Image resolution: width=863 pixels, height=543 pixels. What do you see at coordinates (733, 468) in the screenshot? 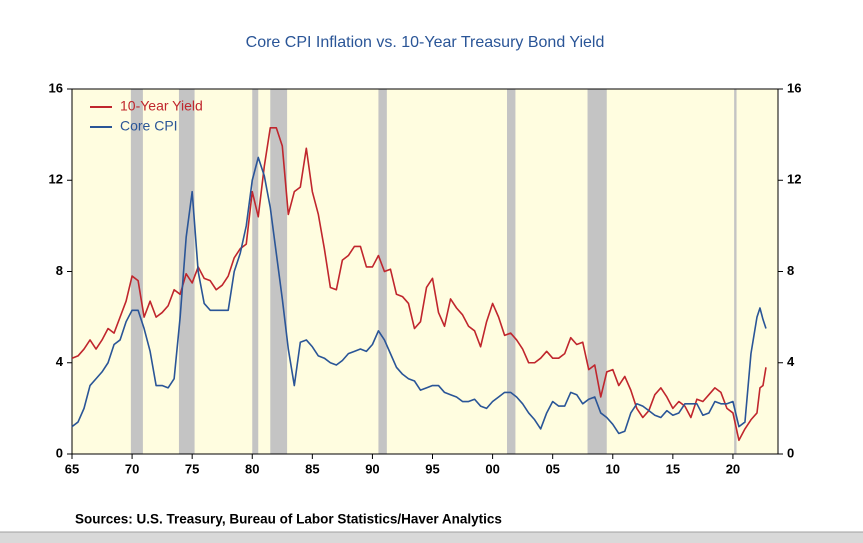
I see `x-tick-label: 20` at bounding box center [733, 468].